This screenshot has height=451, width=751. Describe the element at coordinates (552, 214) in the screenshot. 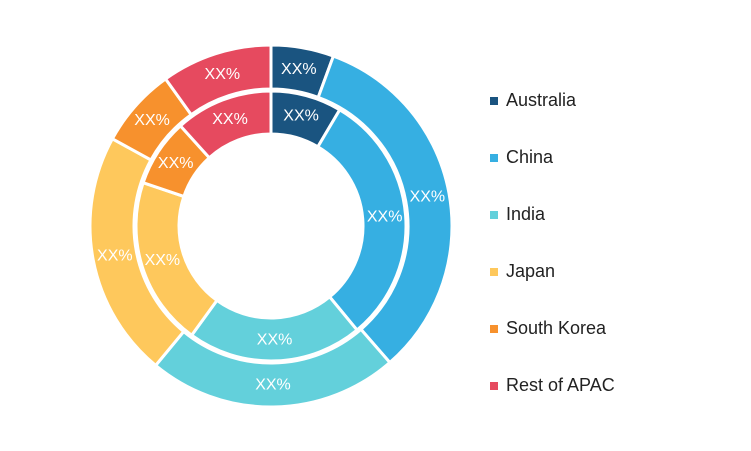

I see `legend-item-india: India` at that location.